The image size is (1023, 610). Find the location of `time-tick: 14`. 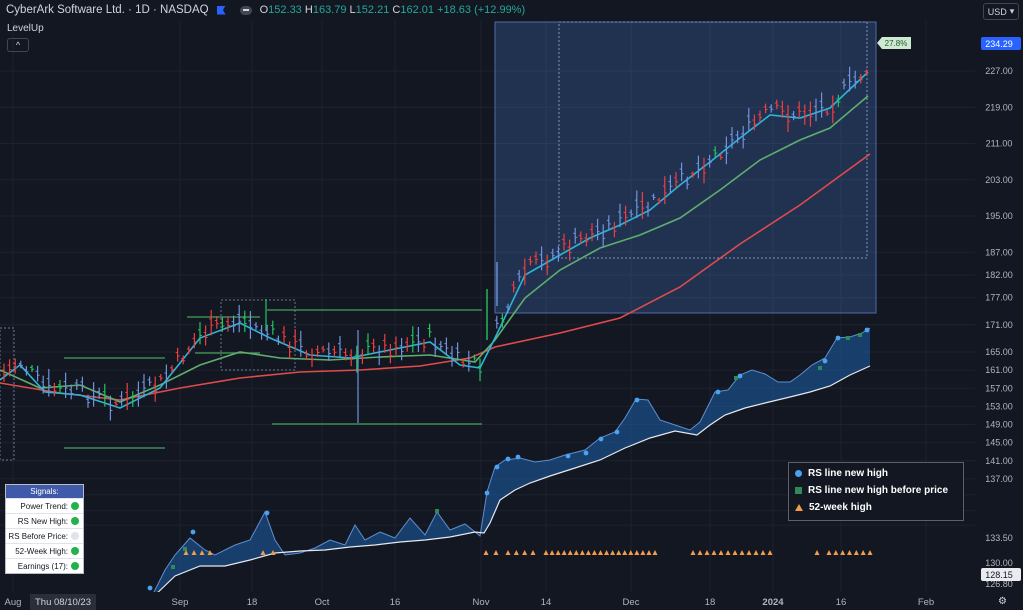

time-tick: 14 is located at coordinates (546, 602).